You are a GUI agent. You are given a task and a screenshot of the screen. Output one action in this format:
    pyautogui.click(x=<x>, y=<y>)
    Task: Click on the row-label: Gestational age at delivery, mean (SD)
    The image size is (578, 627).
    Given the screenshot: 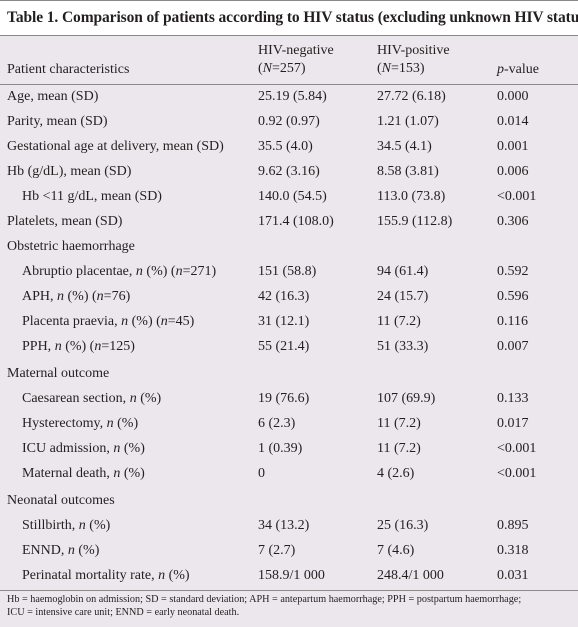 What is the action you would take?
    pyautogui.click(x=115, y=146)
    